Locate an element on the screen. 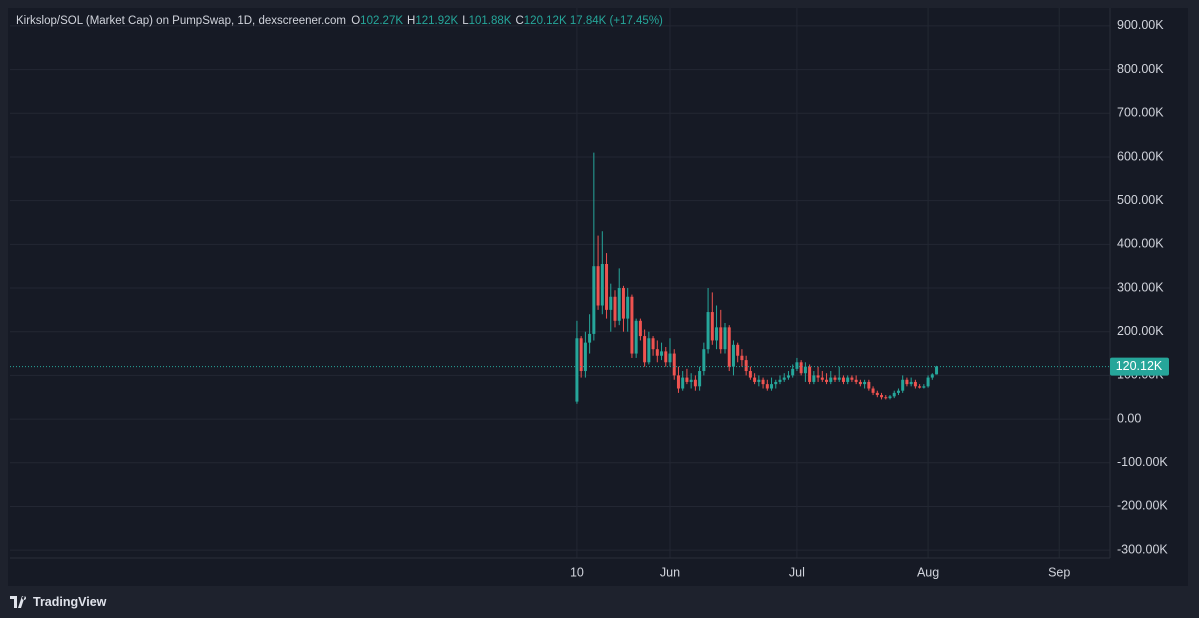  ohlc-value: 101.88K is located at coordinates (490, 21).